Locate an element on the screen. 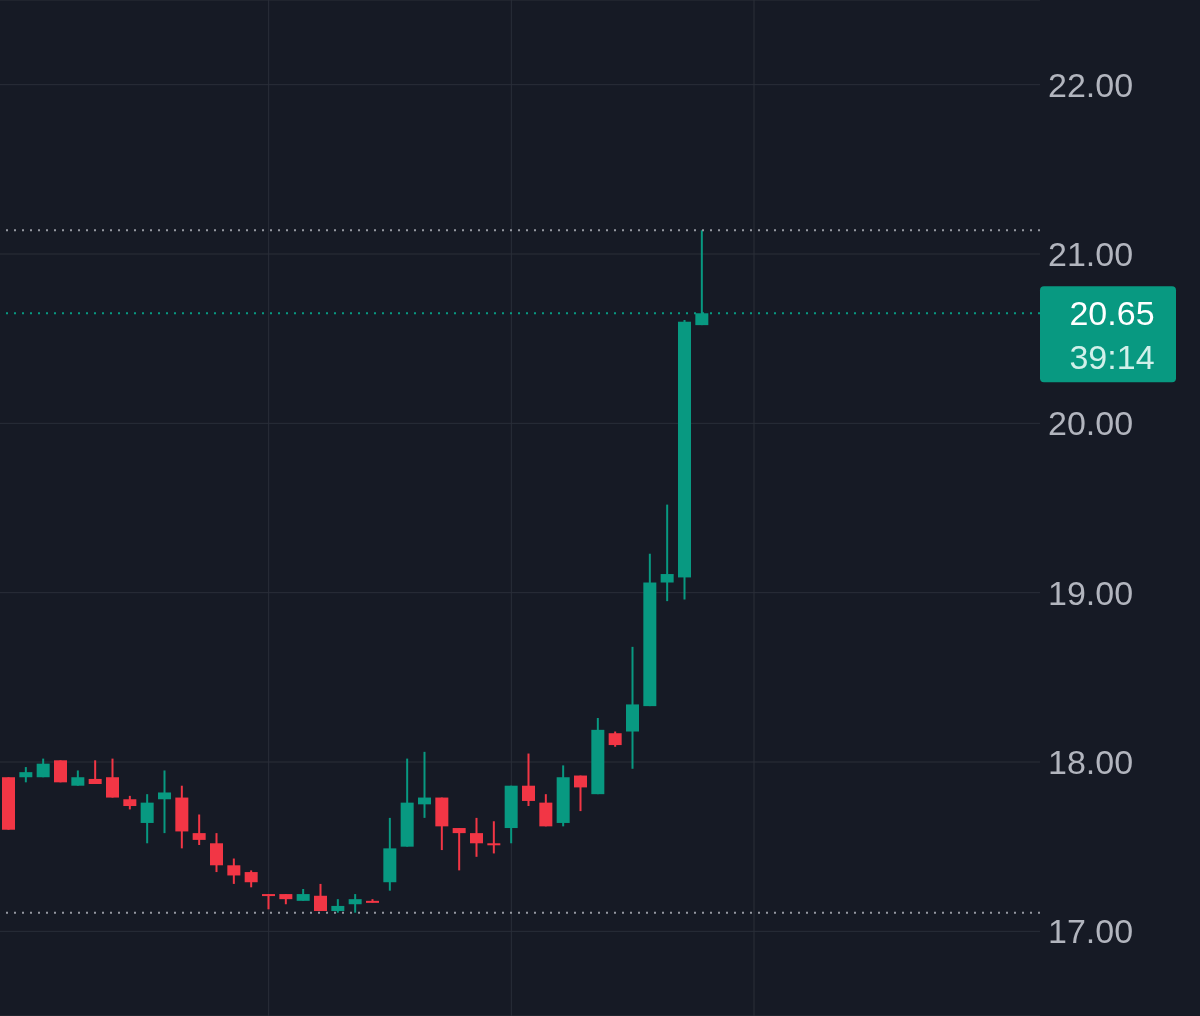  y-tick-label: 20.00 is located at coordinates (1091, 423).